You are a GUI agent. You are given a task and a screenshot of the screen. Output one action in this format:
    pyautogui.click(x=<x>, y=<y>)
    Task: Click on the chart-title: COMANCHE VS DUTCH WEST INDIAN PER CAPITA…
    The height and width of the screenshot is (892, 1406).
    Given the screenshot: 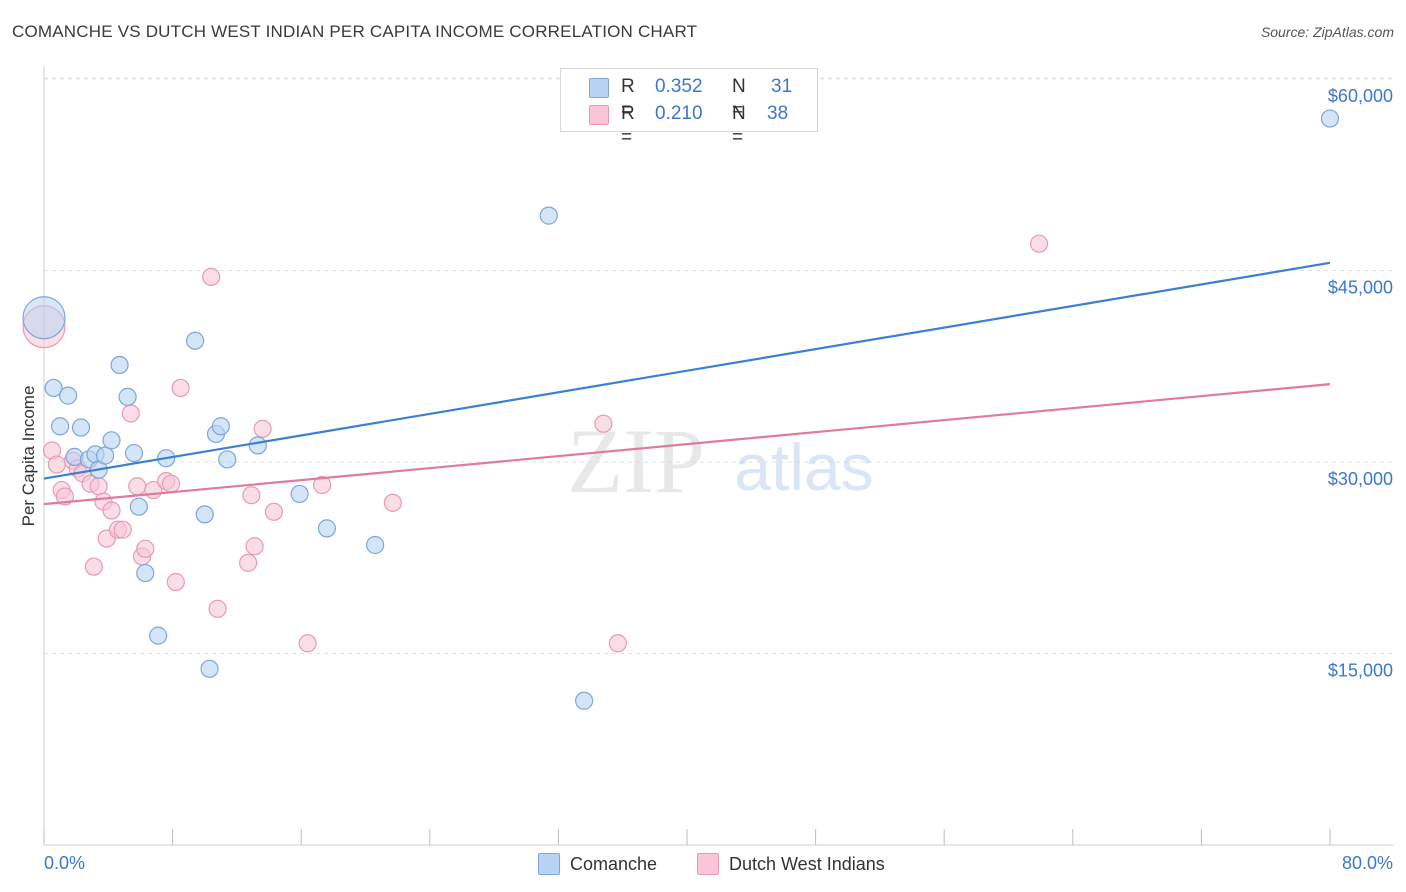 What is the action you would take?
    pyautogui.click(x=355, y=31)
    